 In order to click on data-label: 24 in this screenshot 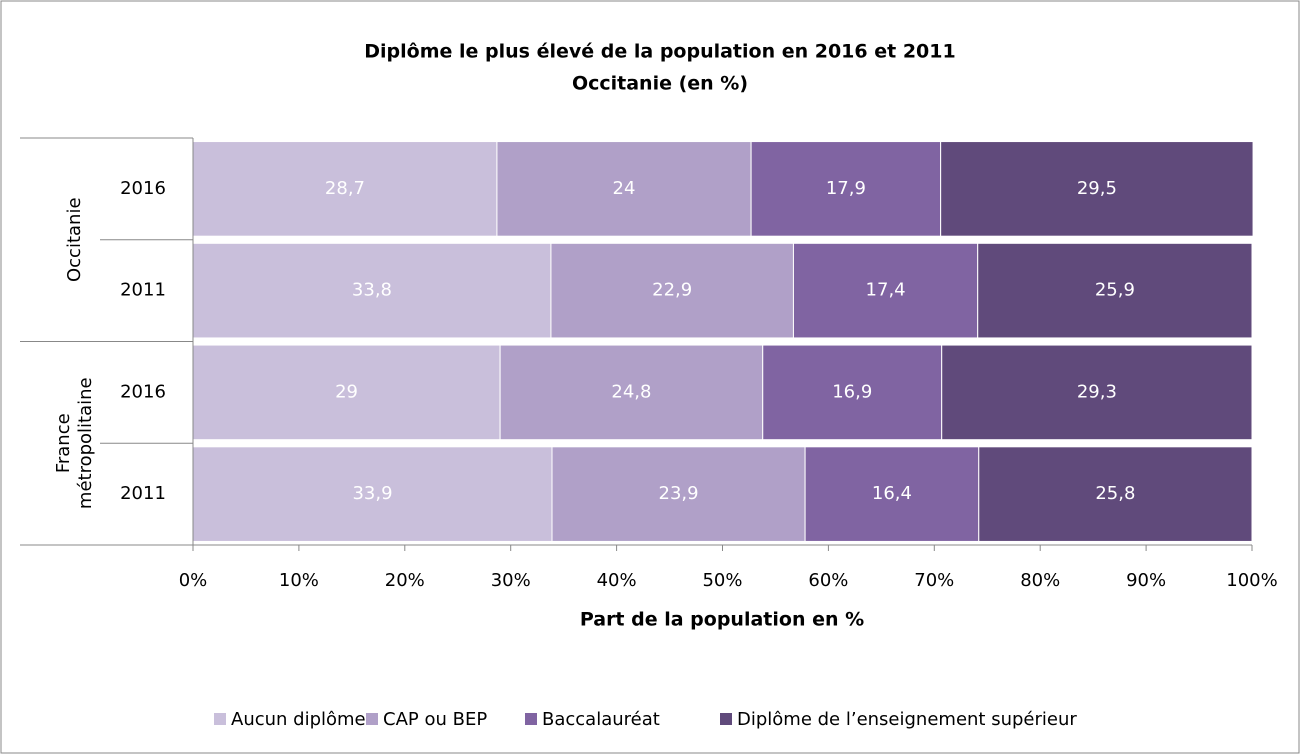, I will do `click(624, 188)`.